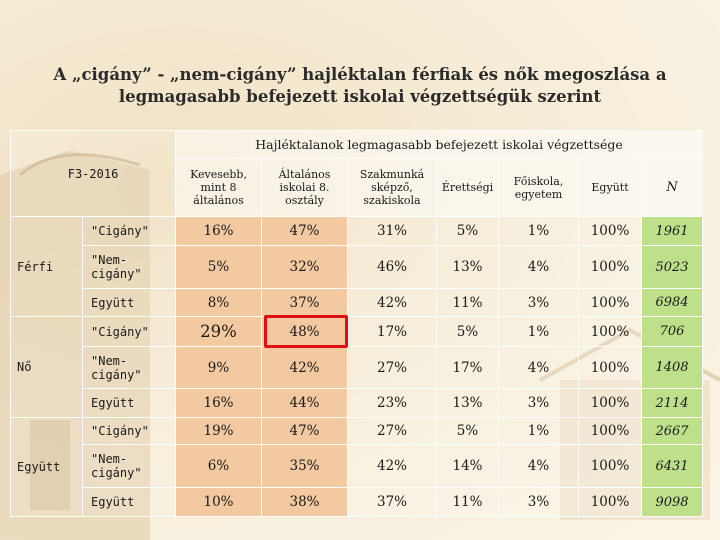 This screenshot has width=720, height=540. I want to click on cell: 46%, so click(392, 267).